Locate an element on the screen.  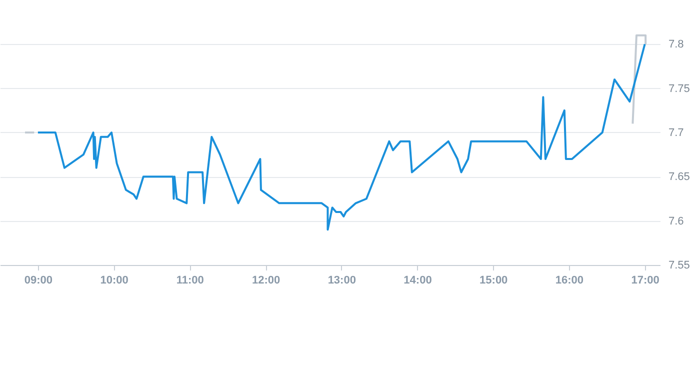
x-tick-label: 11:00 is located at coordinates (190, 280).